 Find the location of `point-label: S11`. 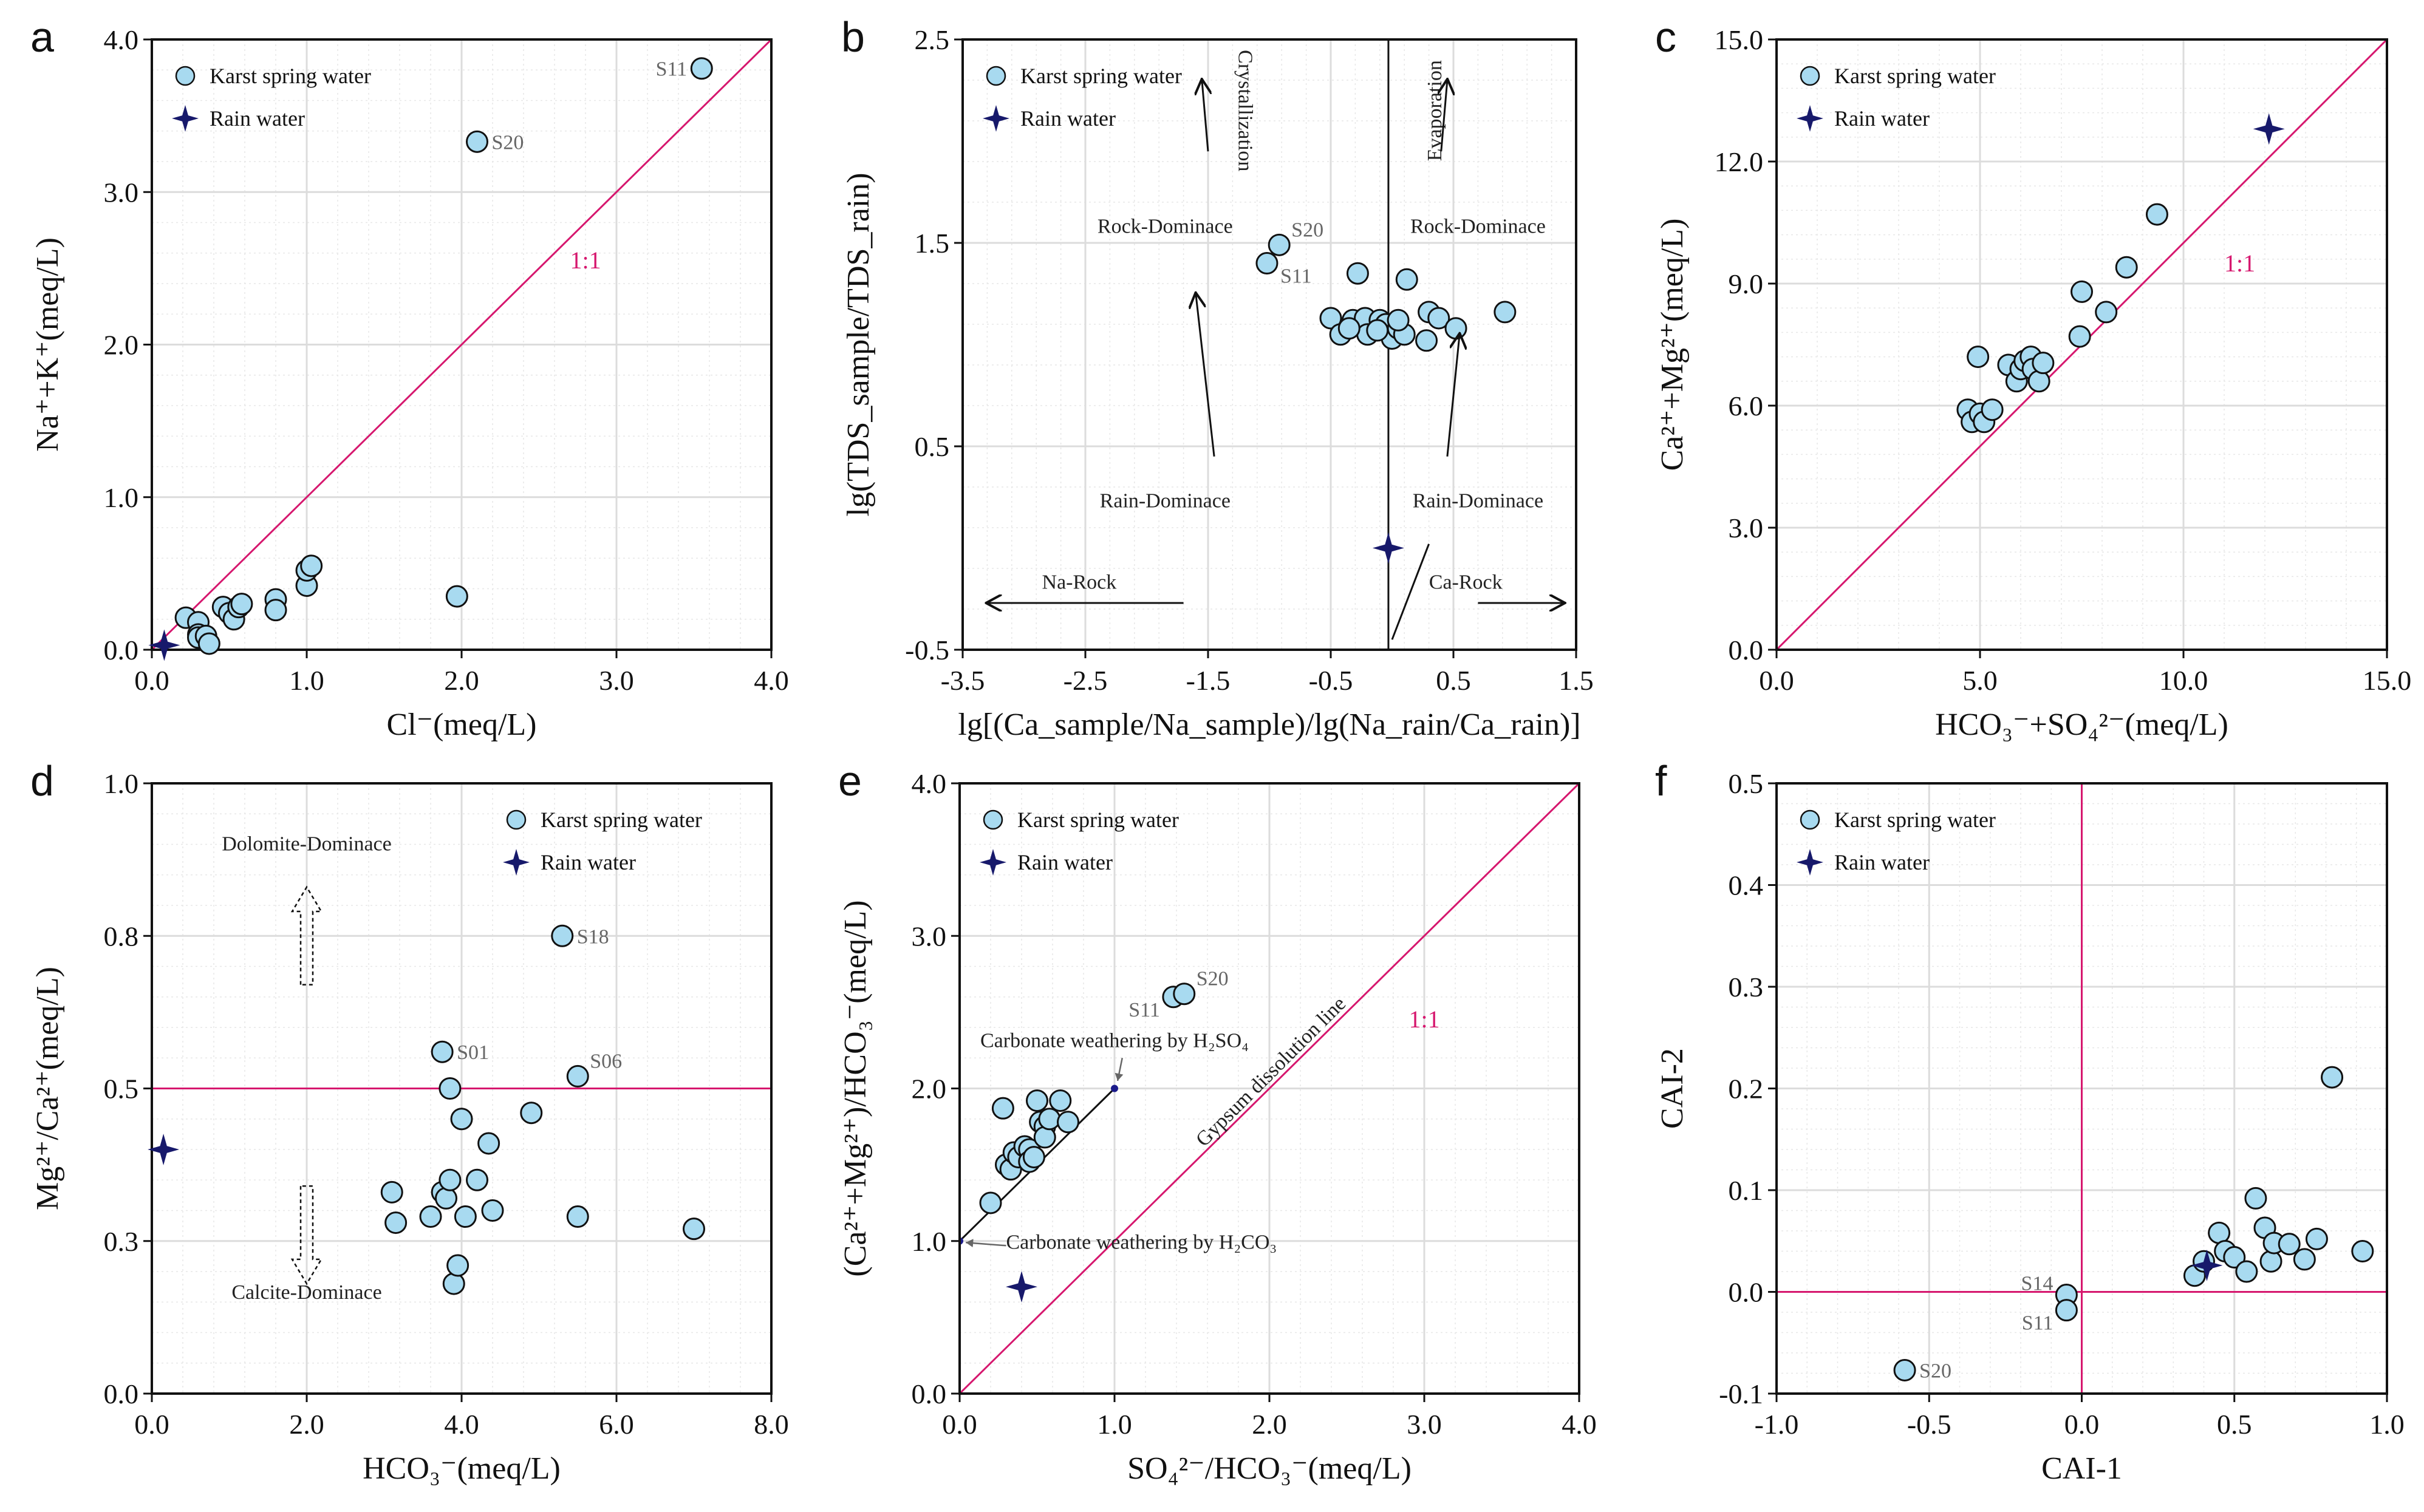

point-label: S11 is located at coordinates (1296, 276).